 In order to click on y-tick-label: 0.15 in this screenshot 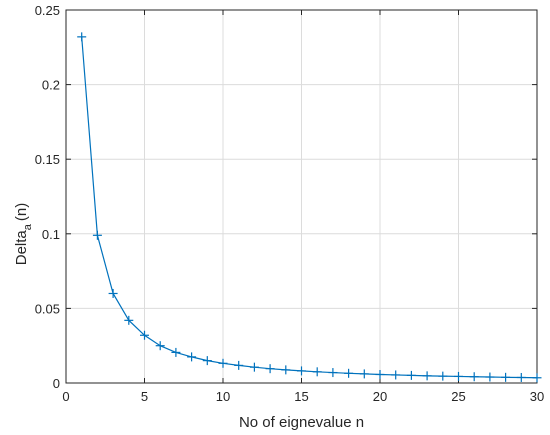, I will do `click(47, 159)`.